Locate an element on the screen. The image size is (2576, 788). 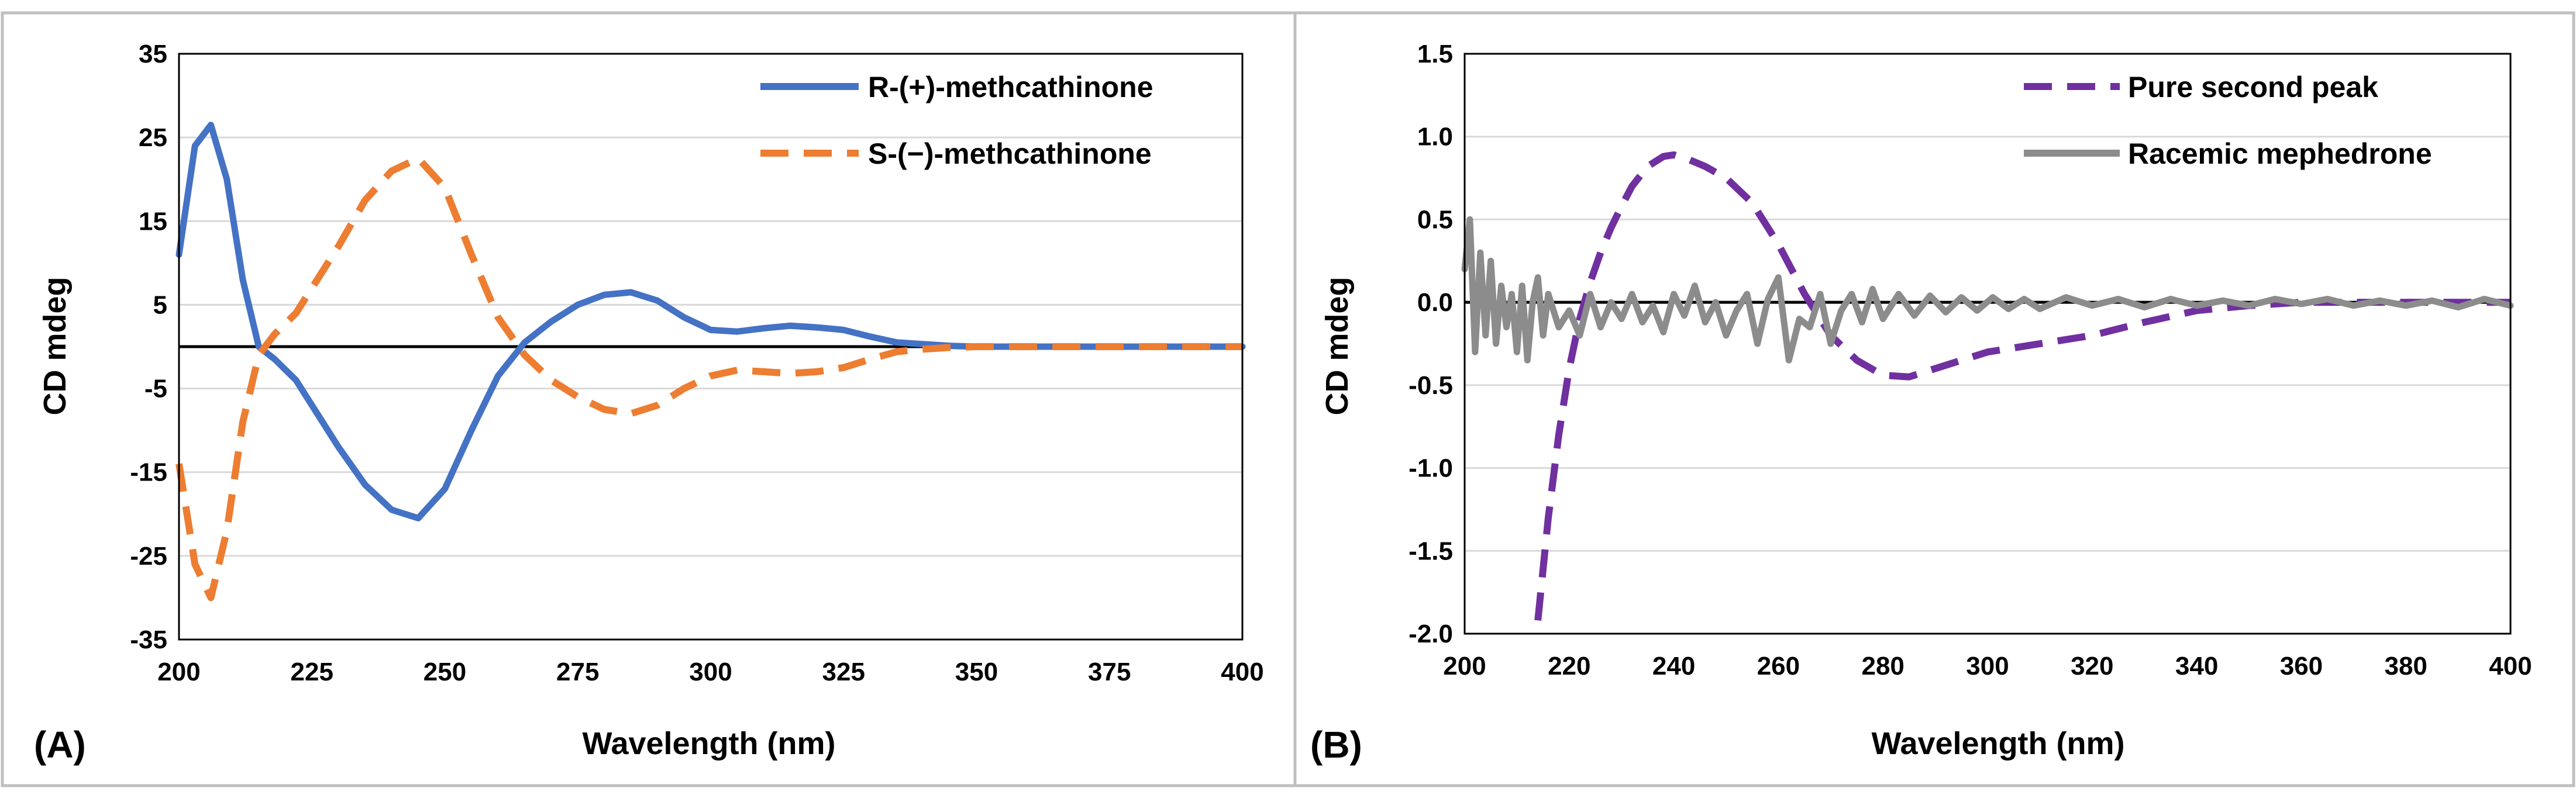
panel-a-legend-r: R-(+)-methcathinone is located at coordinates (1010, 87).